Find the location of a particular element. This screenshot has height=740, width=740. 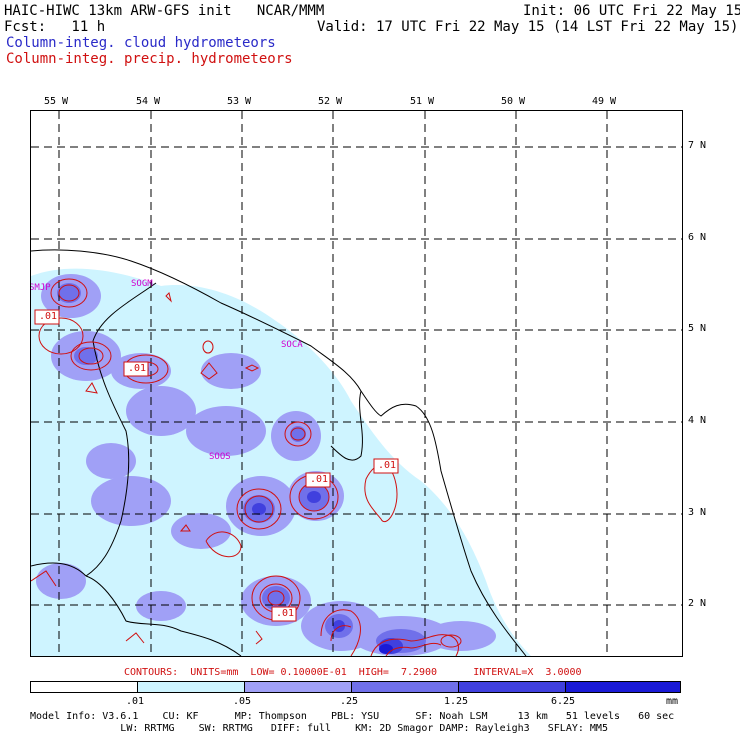

lat-label: 6 N is located at coordinates (697, 237).